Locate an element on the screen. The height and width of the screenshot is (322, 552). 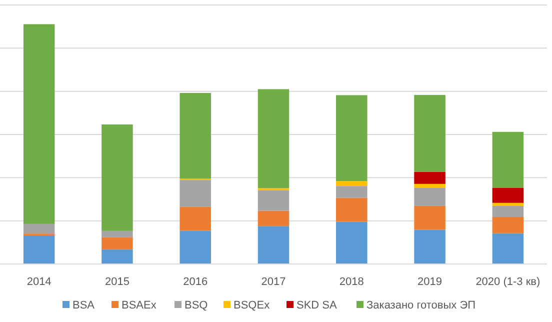
legend-label: SKD SA is located at coordinates (317, 306).